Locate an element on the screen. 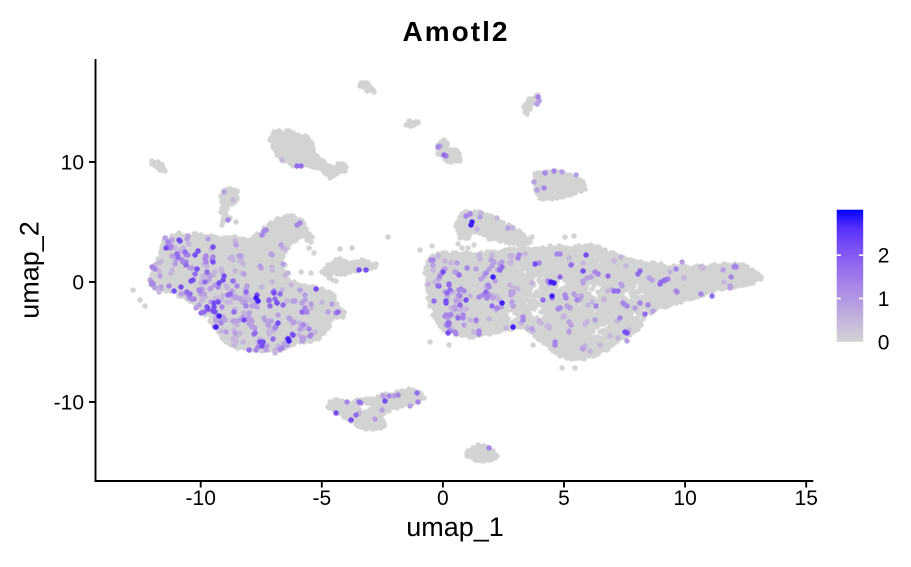 This screenshot has height=567, width=911. svg-text: umap_2 is located at coordinates (30, 270).